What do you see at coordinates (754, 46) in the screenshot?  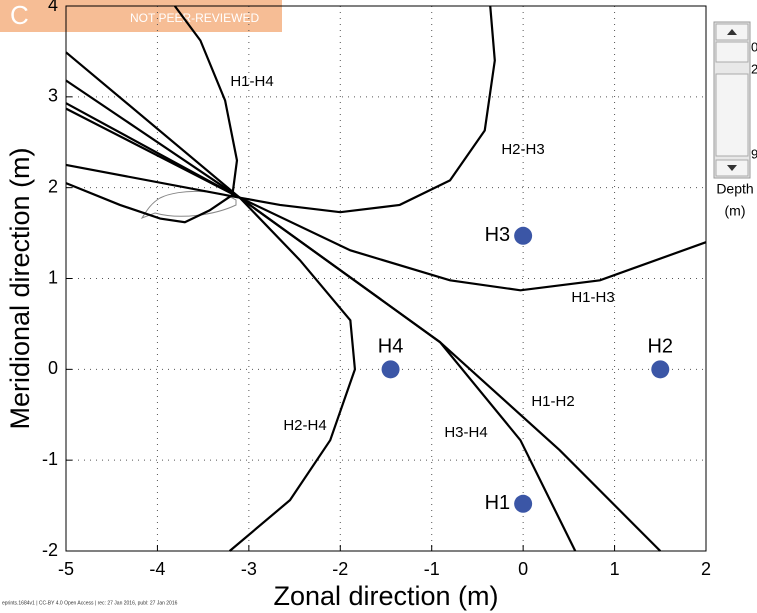 I see `depth-tick: 0` at bounding box center [754, 46].